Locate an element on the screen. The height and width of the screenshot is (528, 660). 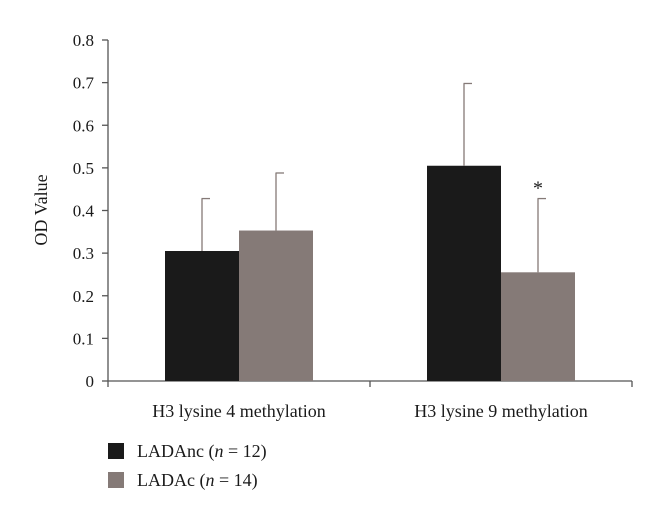
legend-series-name: LADAc ( is located at coordinates (171, 480).